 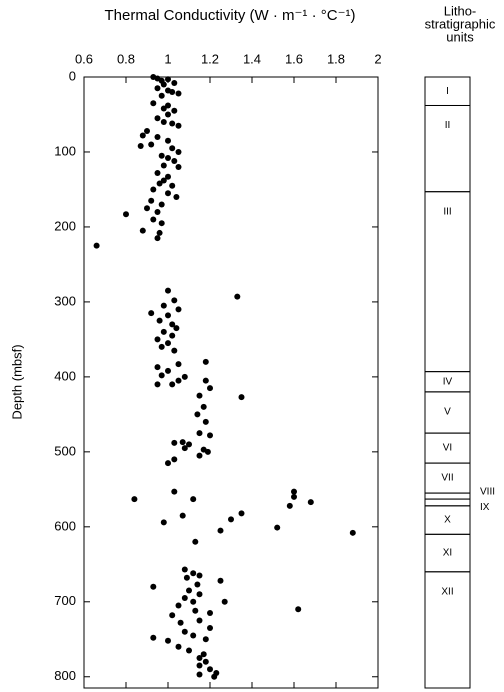 What do you see at coordinates (447, 448) in the screenshot?
I see `unit-label: VI` at bounding box center [447, 448].